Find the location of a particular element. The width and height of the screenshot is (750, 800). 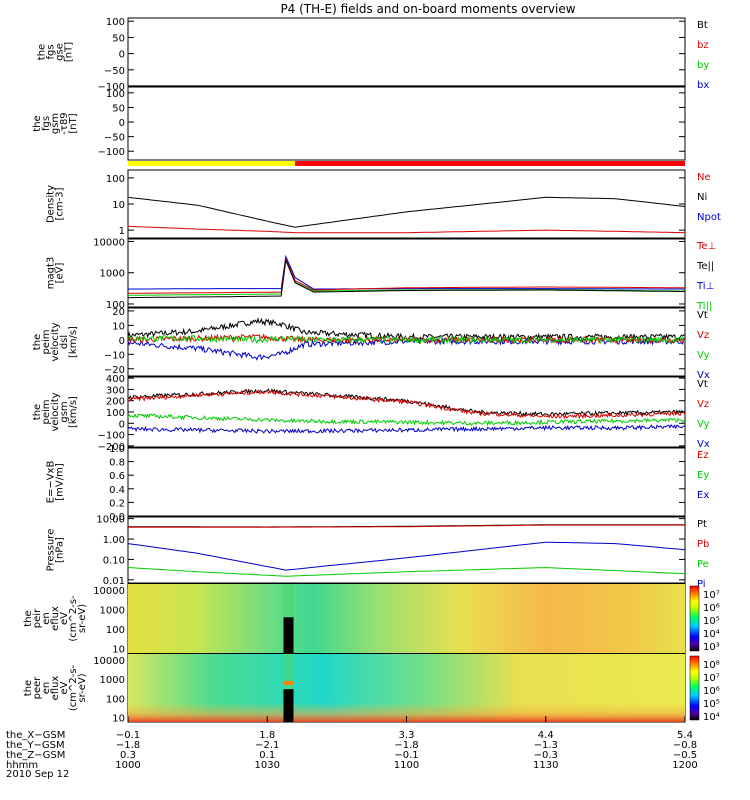

series-pressure-Pb is located at coordinates (406, 526).